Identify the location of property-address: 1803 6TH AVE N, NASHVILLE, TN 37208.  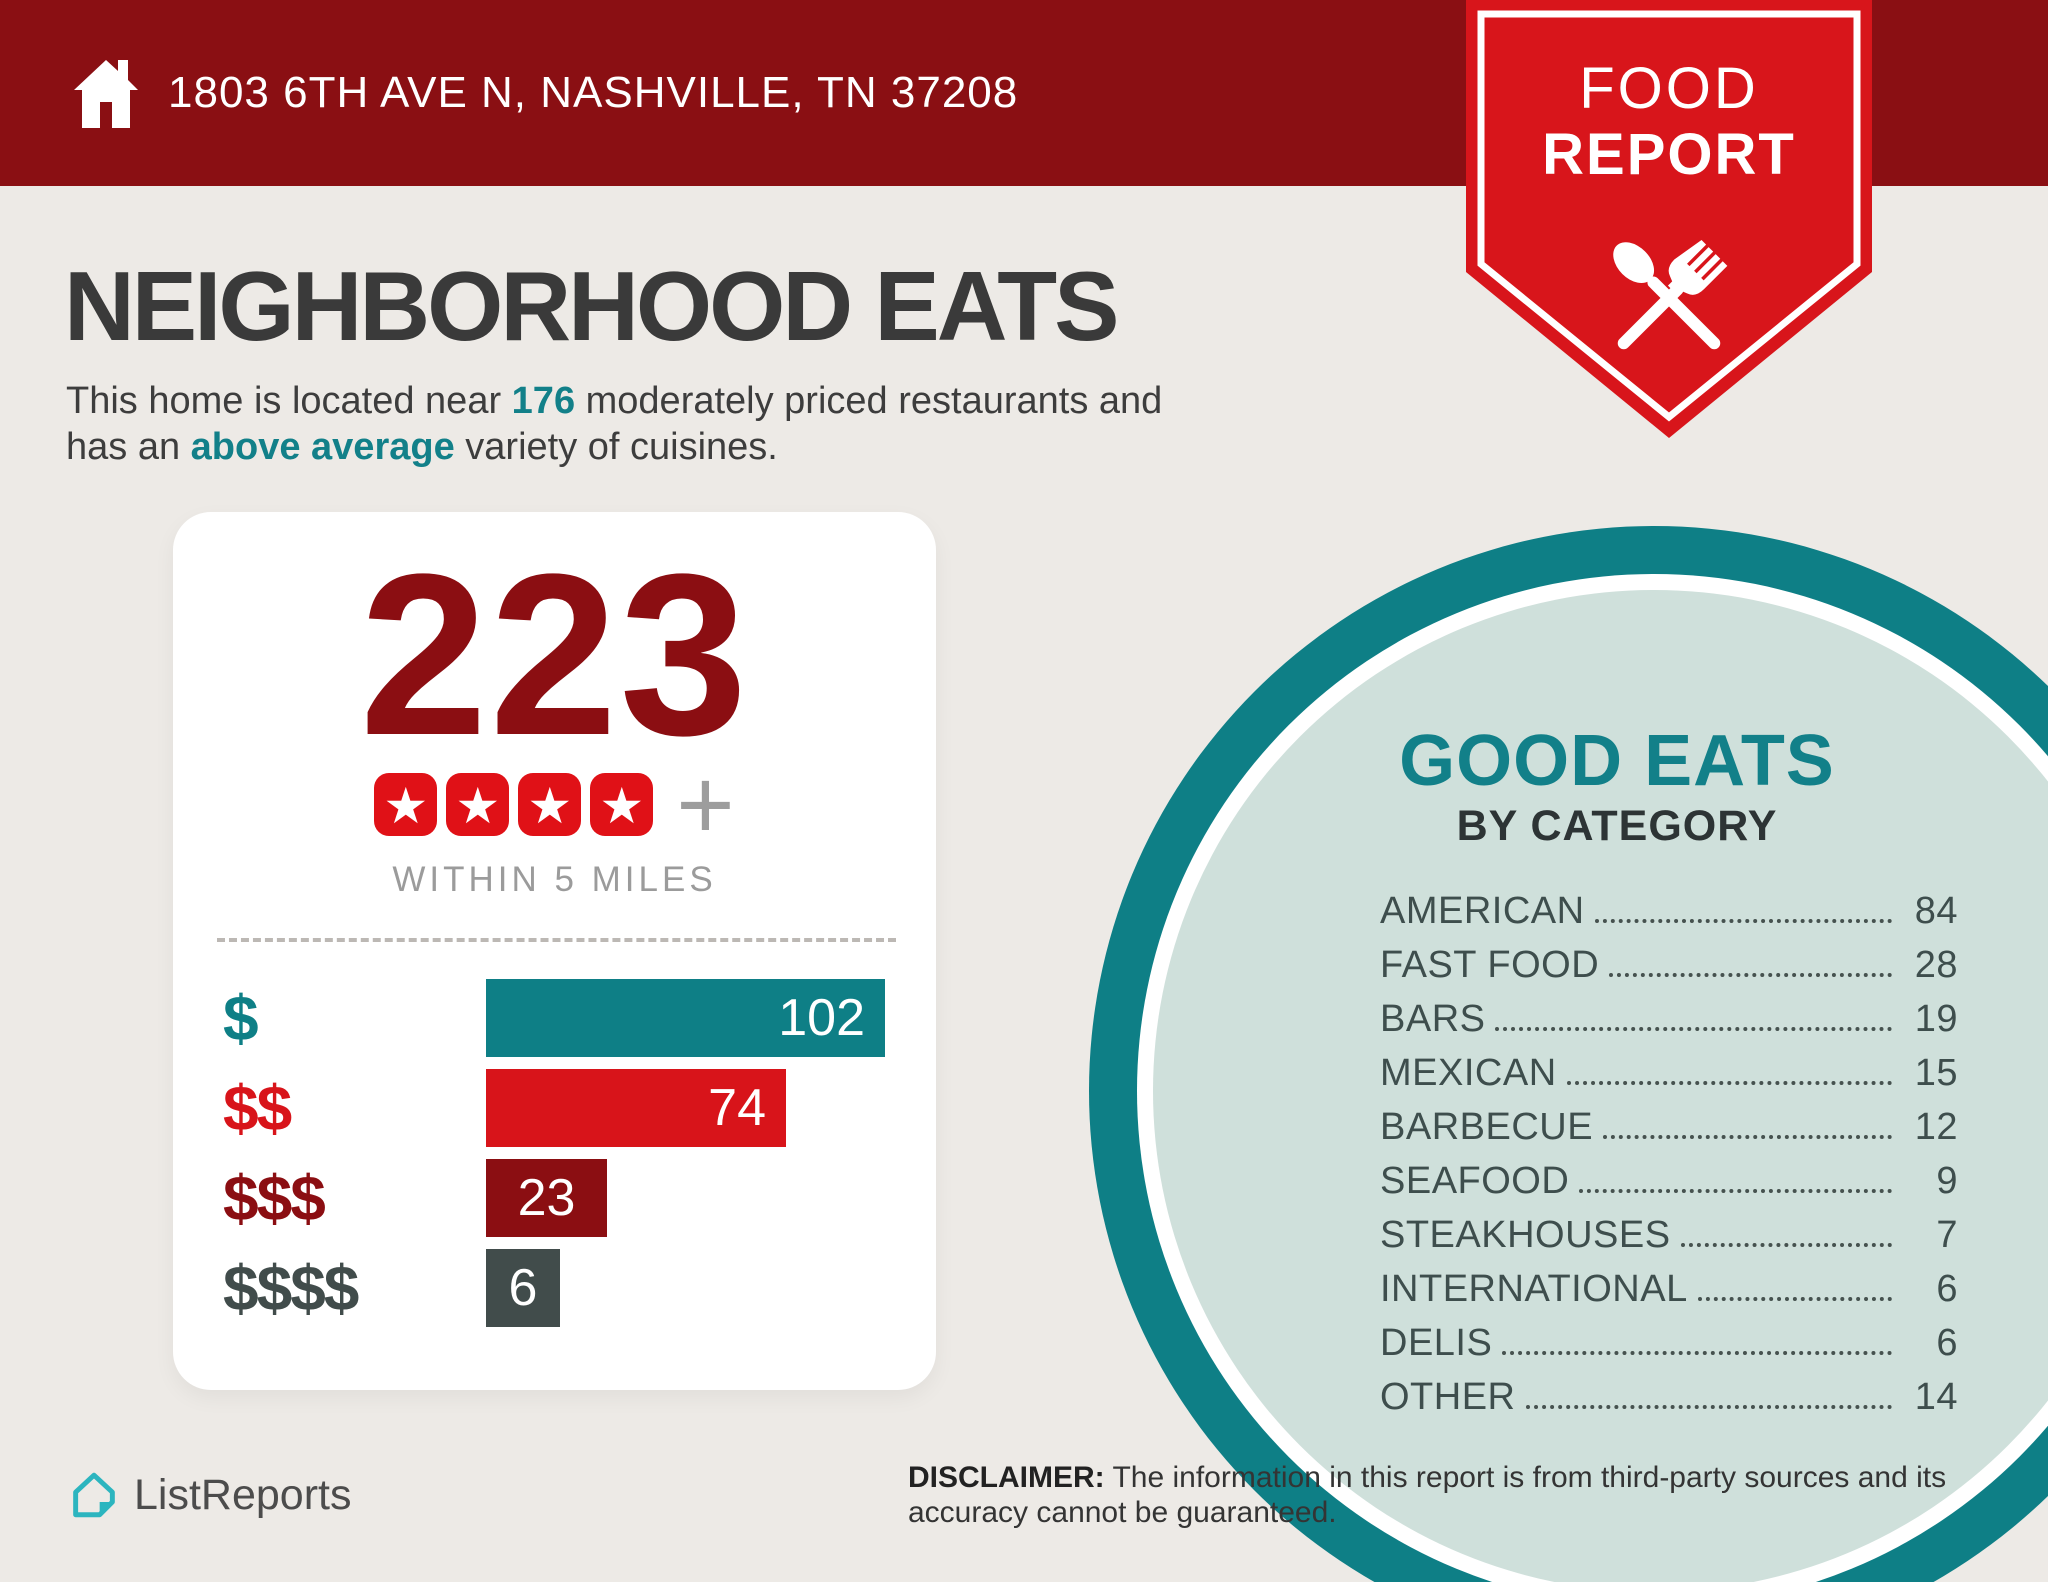
(593, 92).